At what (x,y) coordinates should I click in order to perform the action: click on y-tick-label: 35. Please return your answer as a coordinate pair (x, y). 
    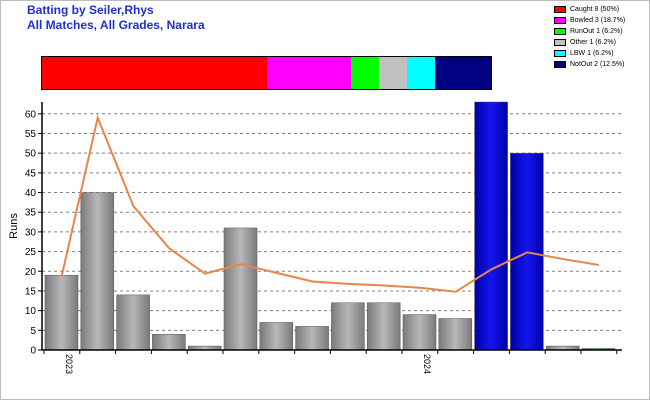
    Looking at the image, I should click on (31, 213).